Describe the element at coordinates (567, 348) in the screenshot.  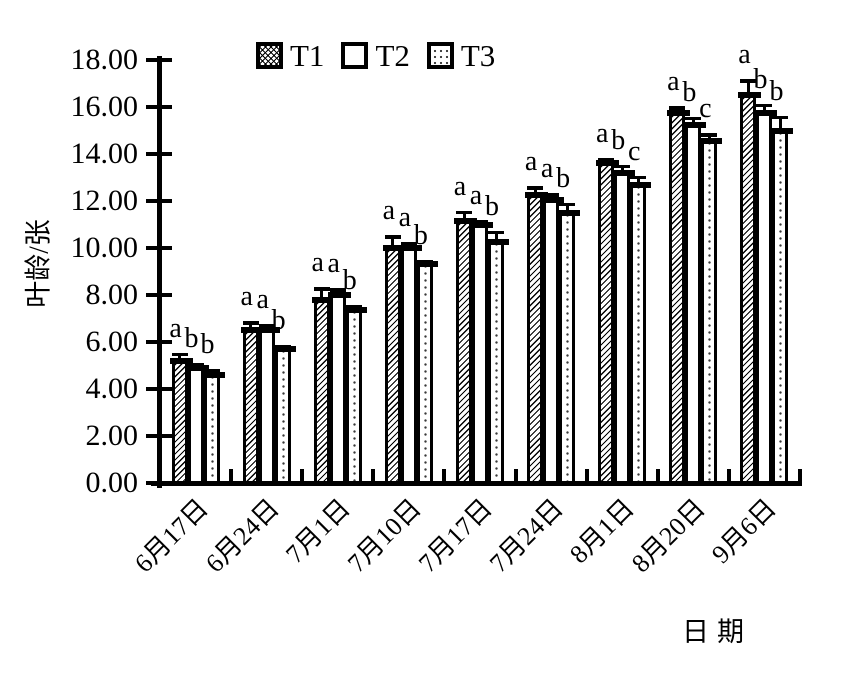
I see `bar-t3-7月24日` at that location.